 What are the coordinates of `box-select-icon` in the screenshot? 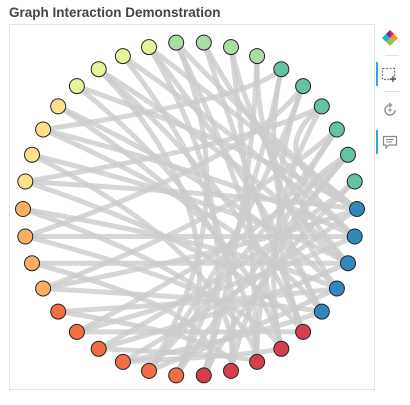 It's located at (388, 74).